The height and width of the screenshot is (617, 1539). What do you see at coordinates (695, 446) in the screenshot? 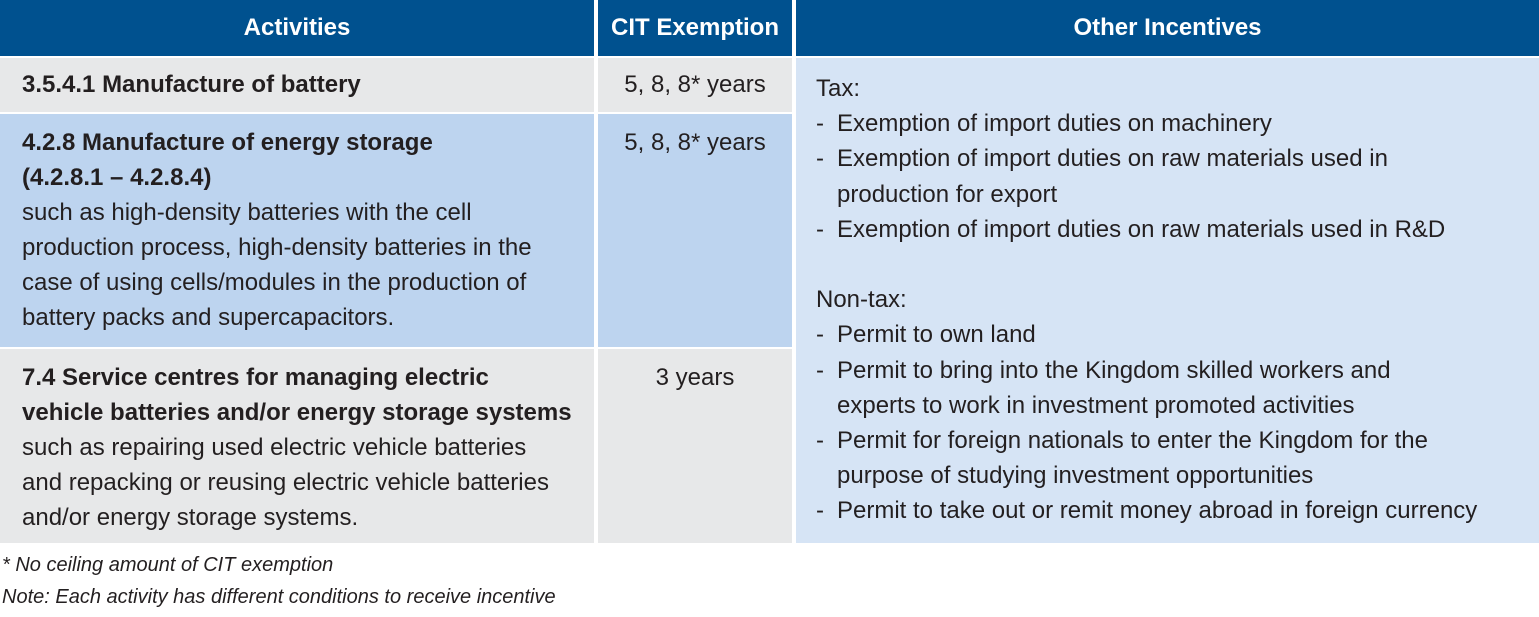
I see `cit-value-3: 3 years` at bounding box center [695, 446].